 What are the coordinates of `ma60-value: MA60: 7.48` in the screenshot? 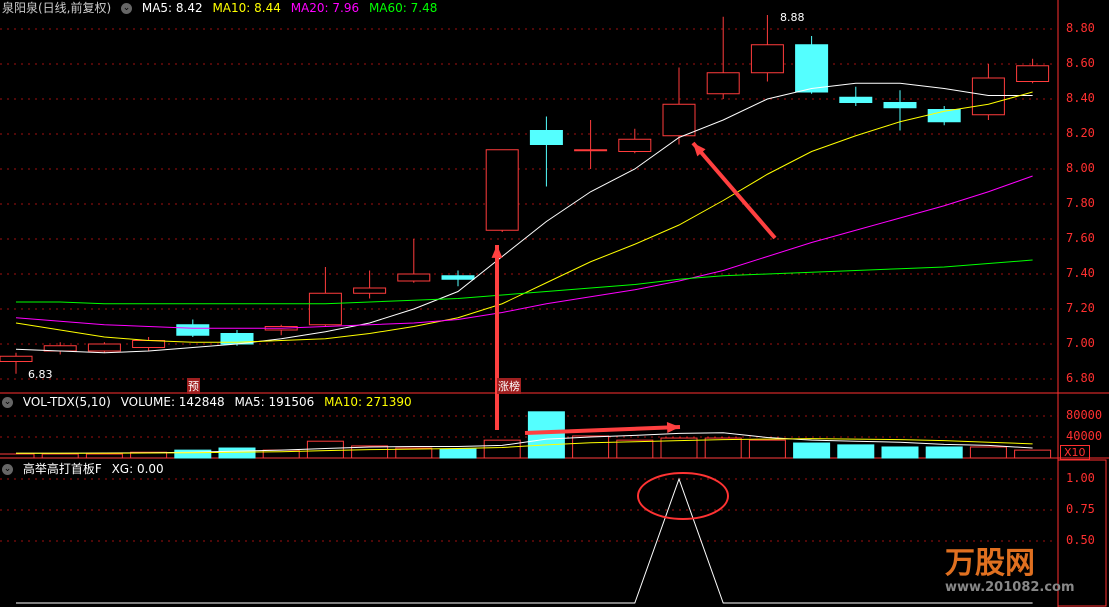 It's located at (403, 8).